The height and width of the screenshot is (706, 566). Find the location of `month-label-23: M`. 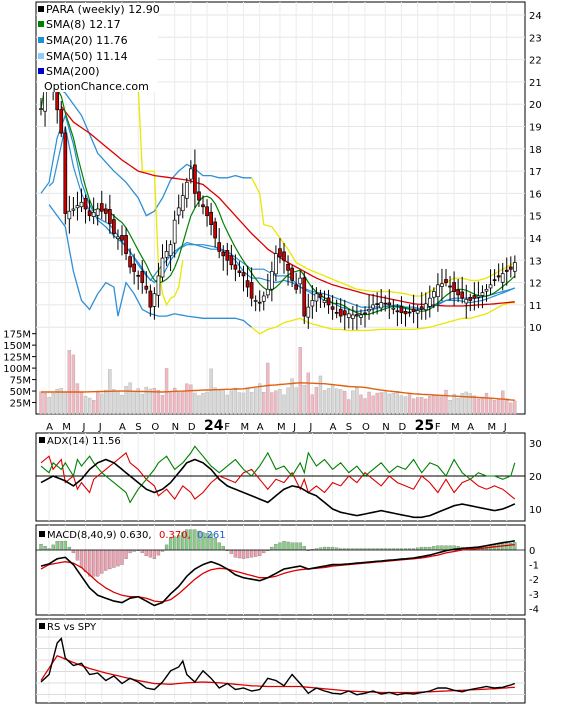

month-label-23: M is located at coordinates (455, 427).